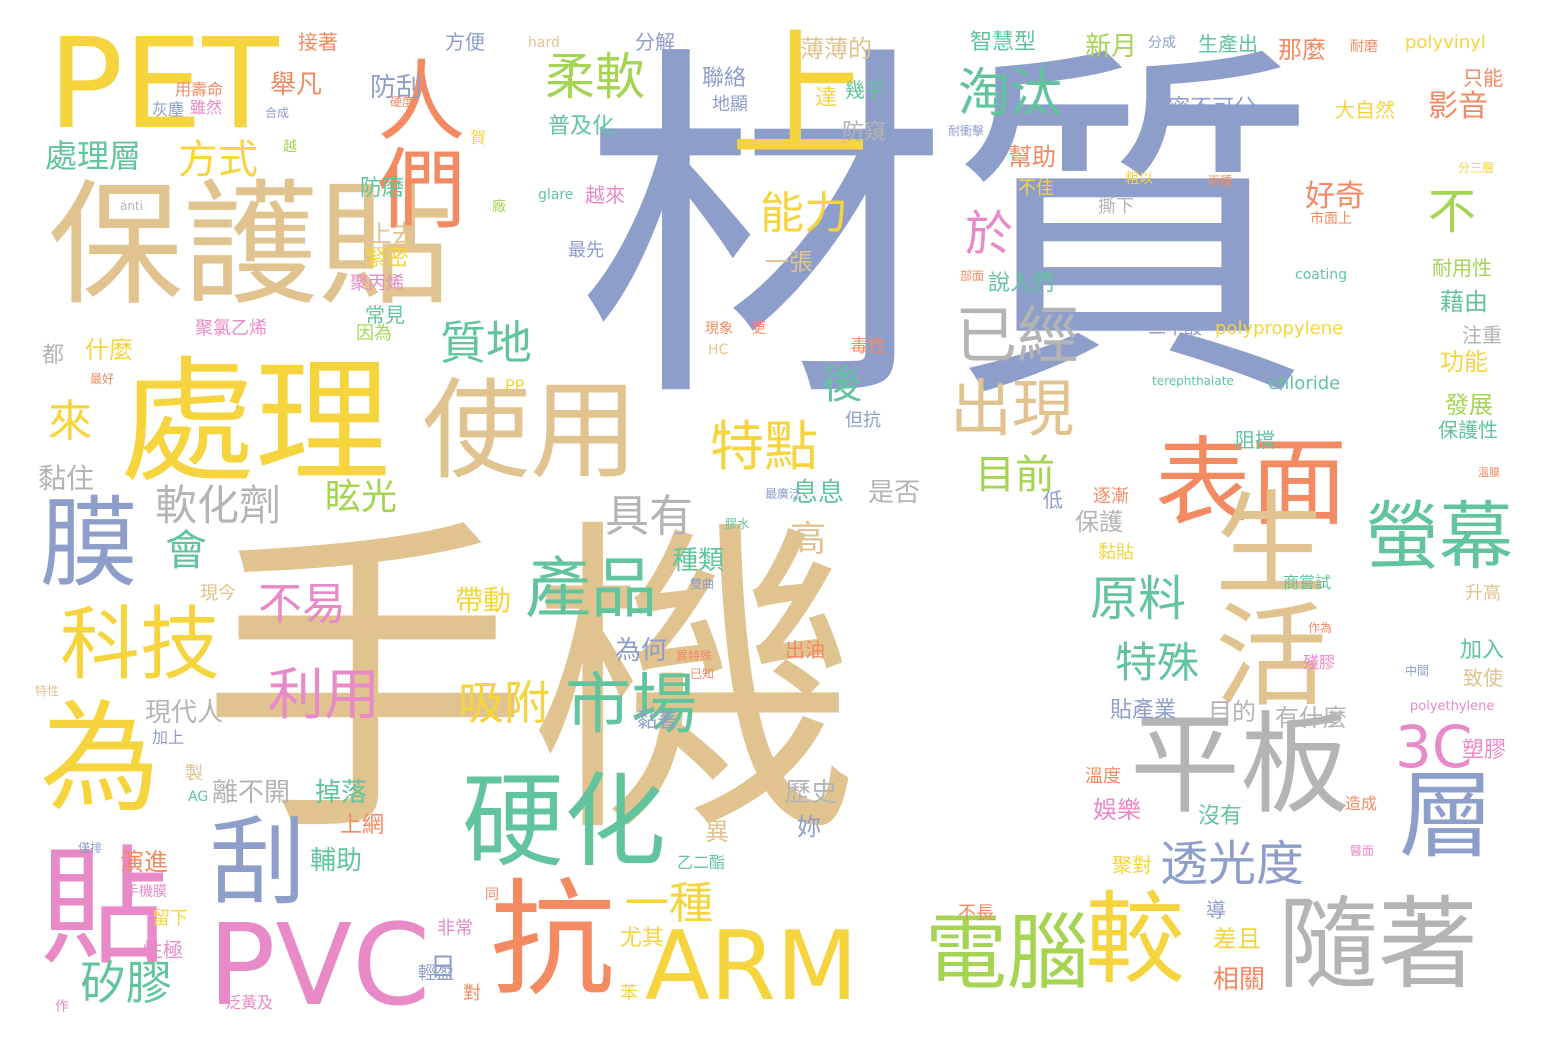 This screenshot has width=1548, height=1052. I want to click on cloud-word: 溫度, so click(1103, 776).